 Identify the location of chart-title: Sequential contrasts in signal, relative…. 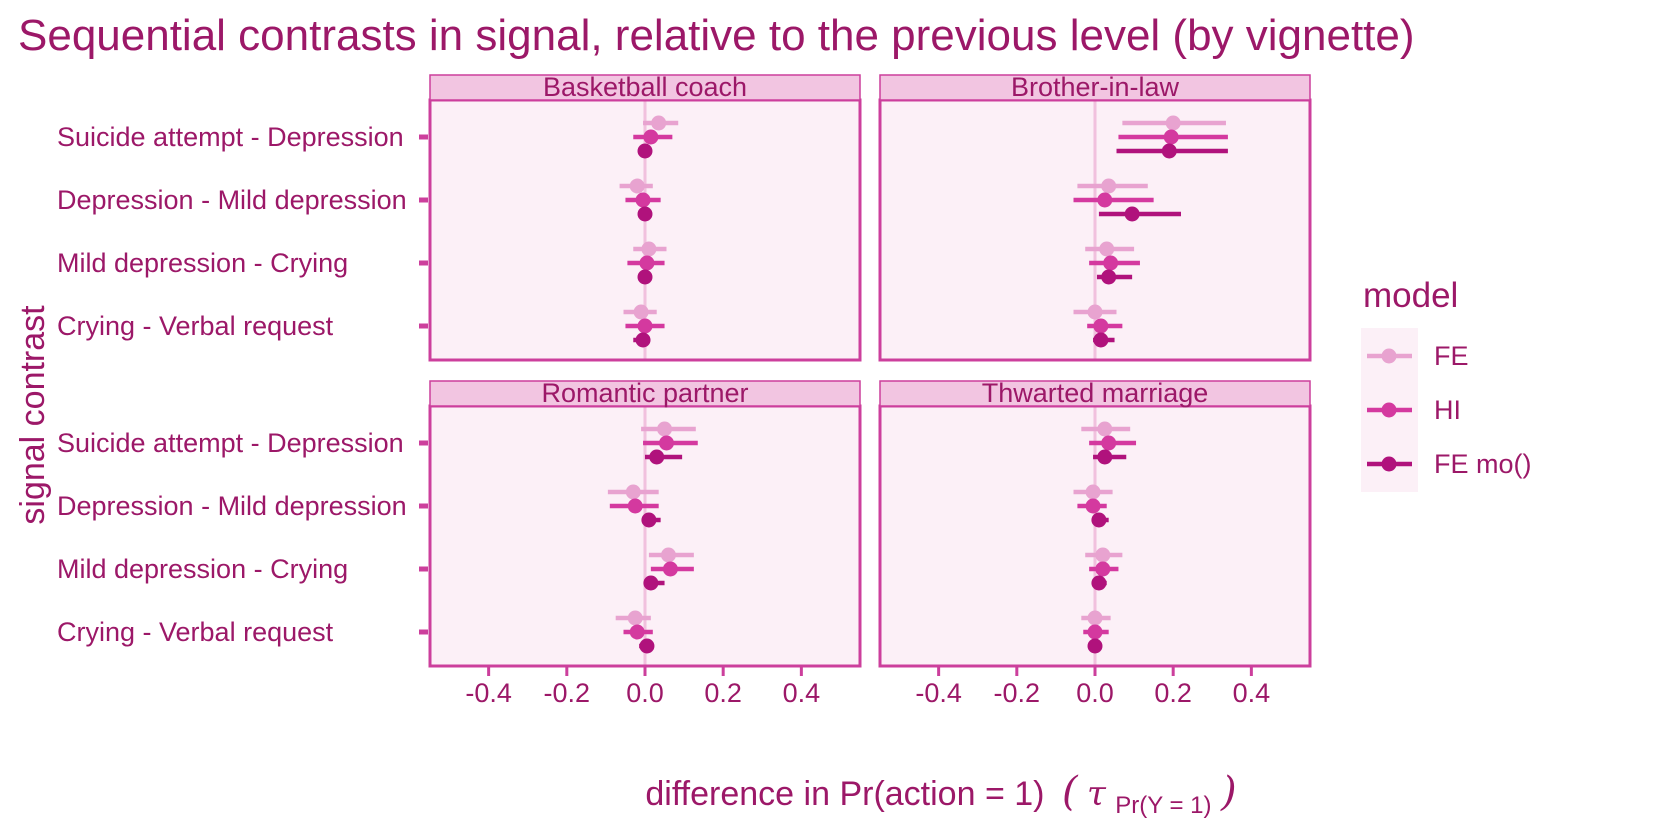
(716, 35).